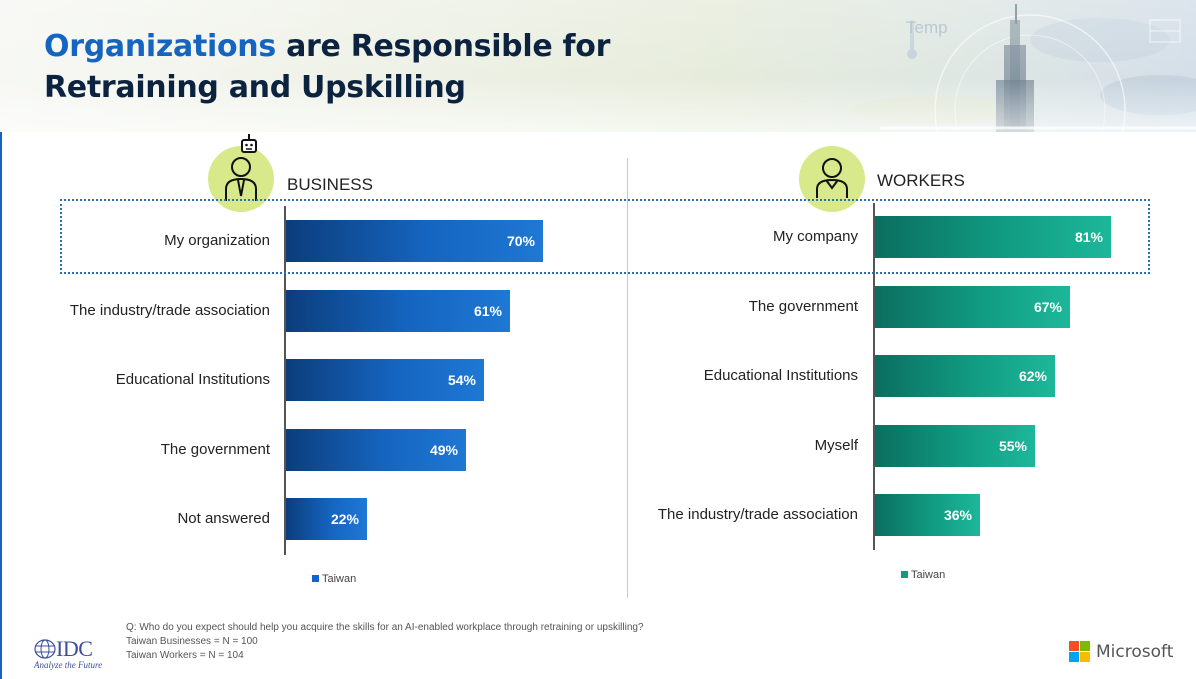 This screenshot has width=1196, height=679. What do you see at coordinates (1, 405) in the screenshot?
I see `left-accent-line` at bounding box center [1, 405].